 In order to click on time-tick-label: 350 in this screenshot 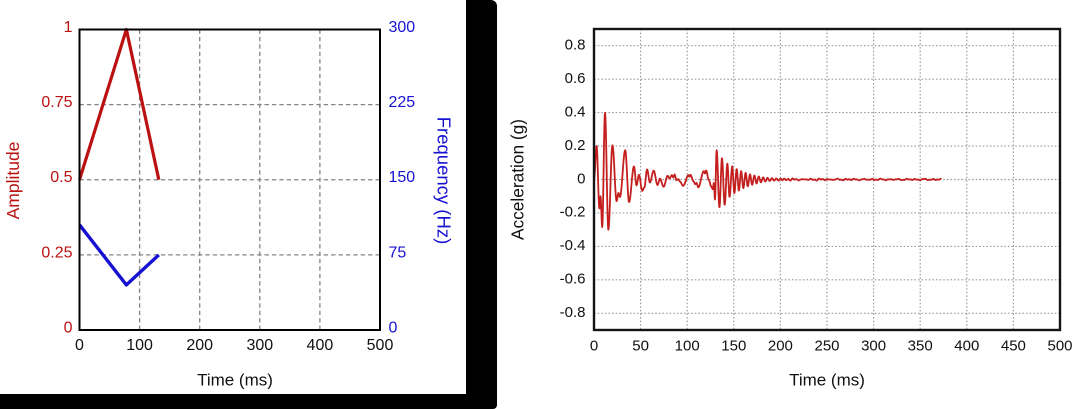, I will do `click(920, 345)`.